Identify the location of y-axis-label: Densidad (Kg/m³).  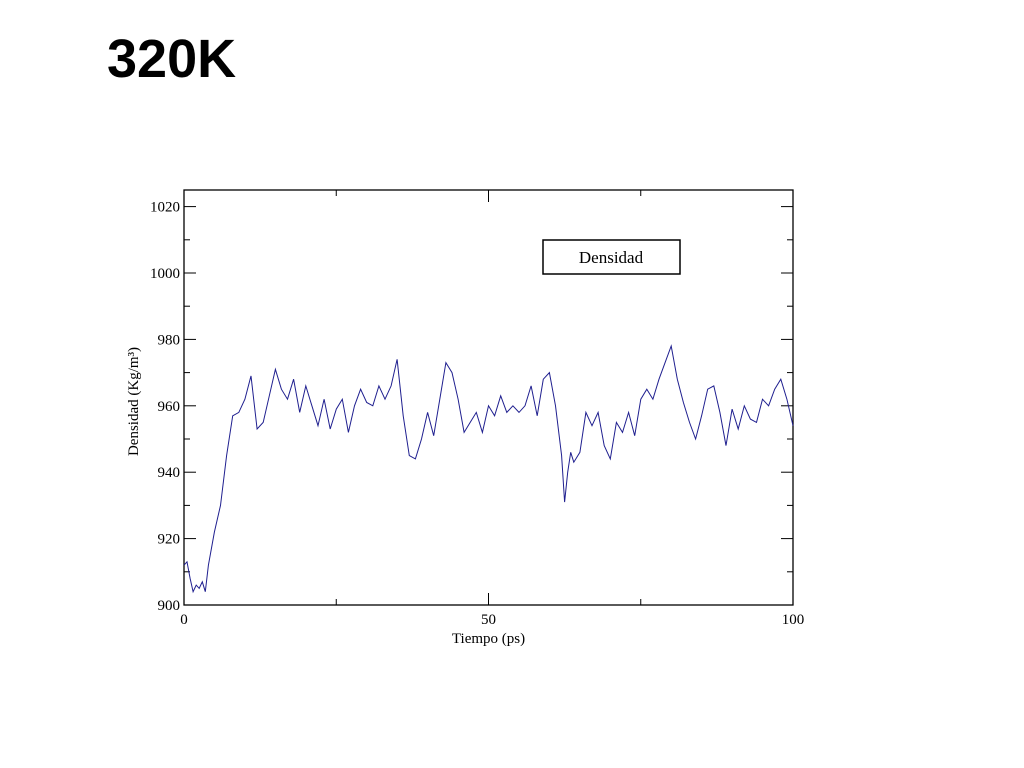
(134, 401).